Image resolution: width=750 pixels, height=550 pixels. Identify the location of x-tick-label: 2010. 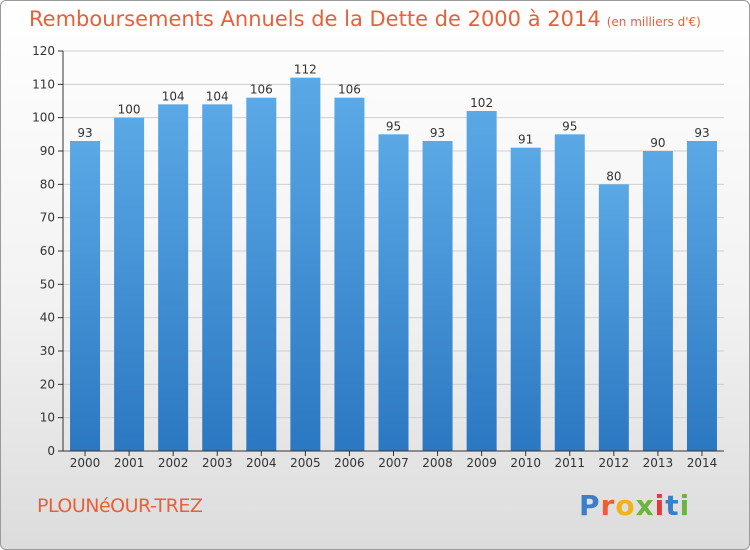
(525, 463).